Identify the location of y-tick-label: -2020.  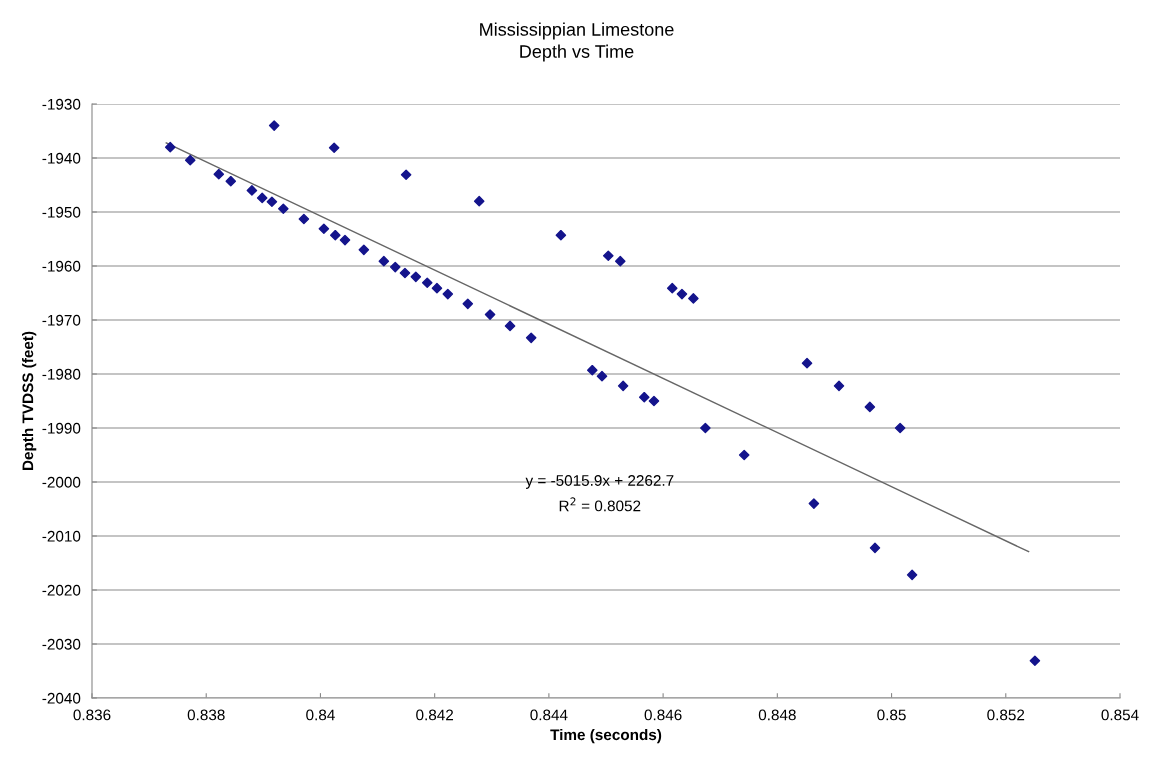
(61, 590).